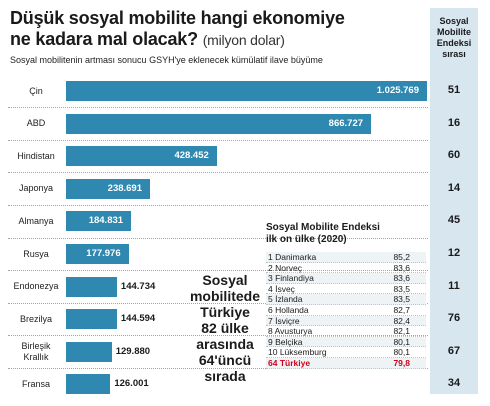 The width and height of the screenshot is (490, 406). What do you see at coordinates (291, 278) in the screenshot?
I see `table-country: 3 Finlandiya` at bounding box center [291, 278].